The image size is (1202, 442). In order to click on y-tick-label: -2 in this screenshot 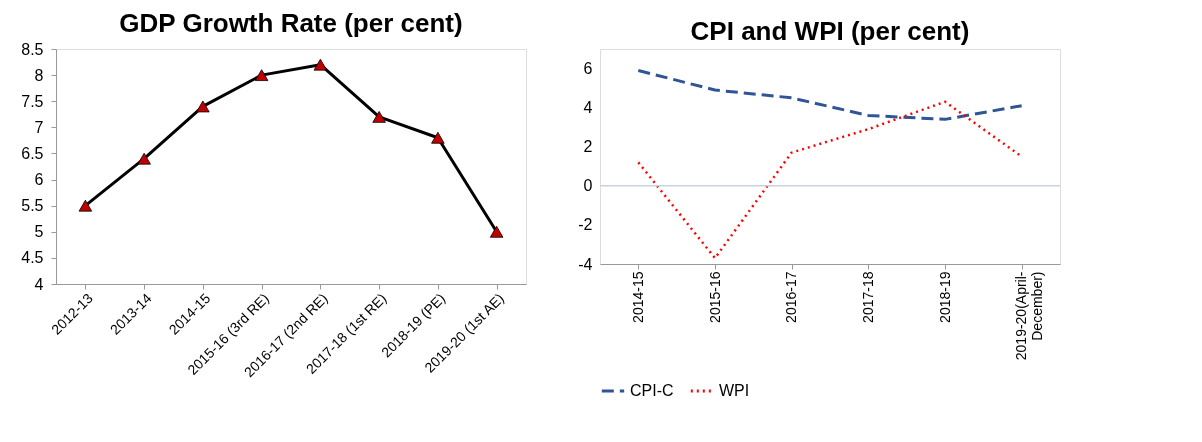, I will do `click(585, 225)`.